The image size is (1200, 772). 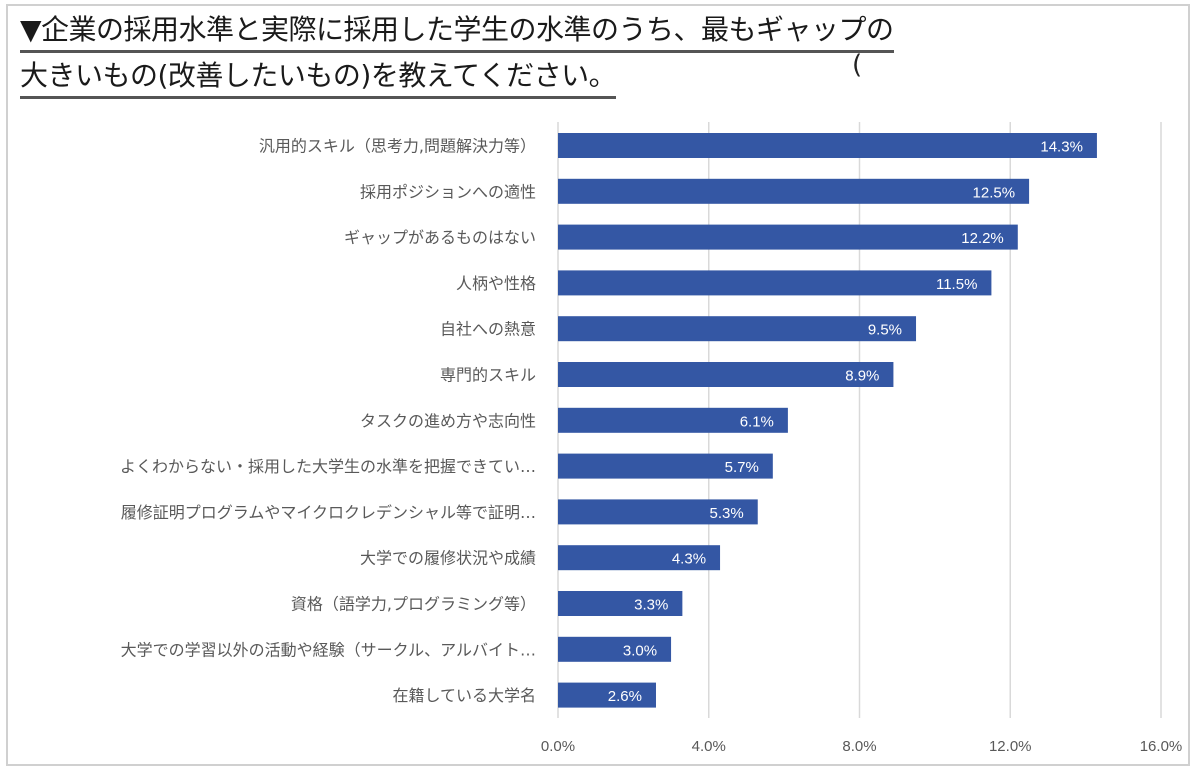 I want to click on category-label: 自社への熱意, so click(x=488, y=329).